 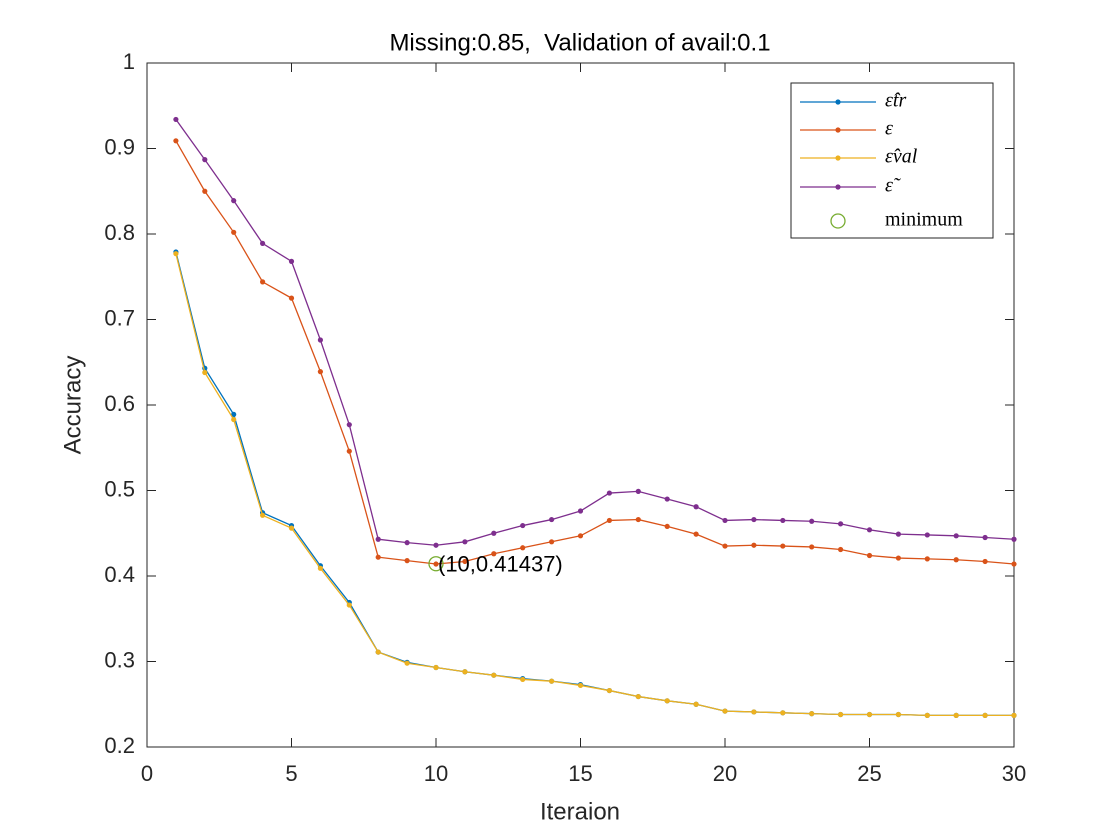 What do you see at coordinates (500, 564) in the screenshot?
I see `annotation-label: (10,0.41437)` at bounding box center [500, 564].